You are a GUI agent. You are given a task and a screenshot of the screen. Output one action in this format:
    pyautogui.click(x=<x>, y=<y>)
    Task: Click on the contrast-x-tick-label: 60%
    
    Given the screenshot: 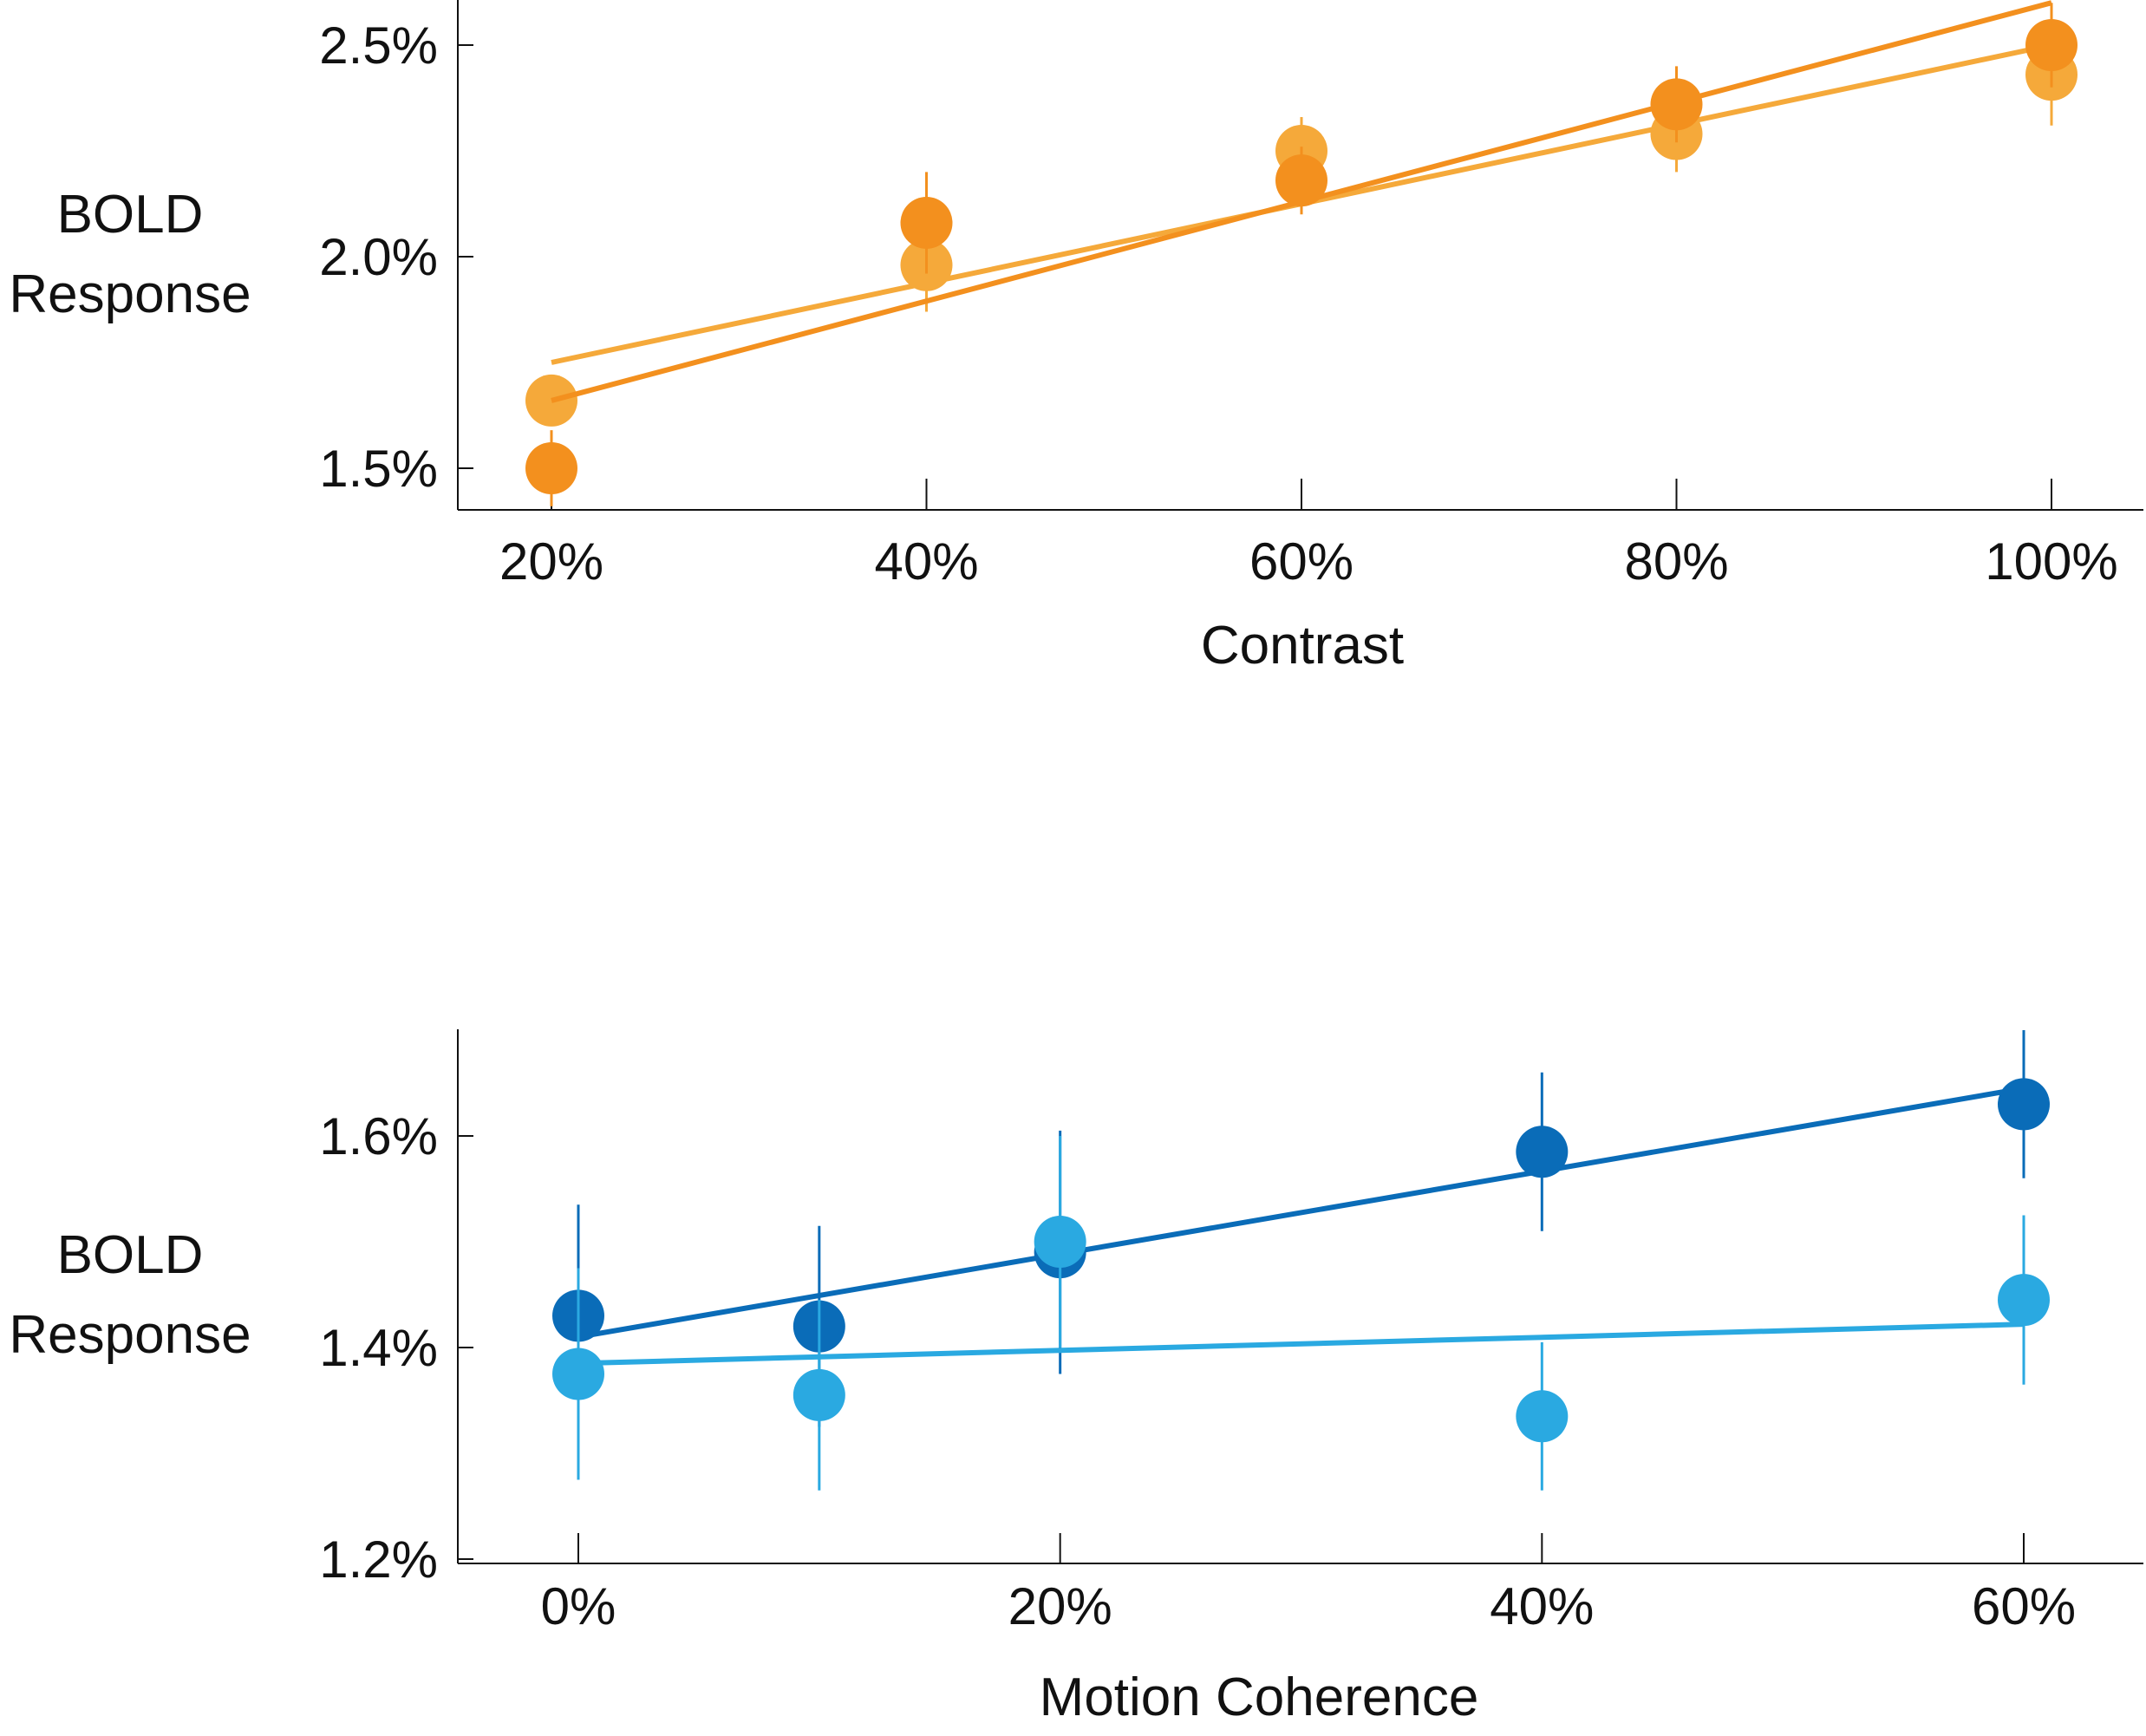 What is the action you would take?
    pyautogui.click(x=1301, y=561)
    